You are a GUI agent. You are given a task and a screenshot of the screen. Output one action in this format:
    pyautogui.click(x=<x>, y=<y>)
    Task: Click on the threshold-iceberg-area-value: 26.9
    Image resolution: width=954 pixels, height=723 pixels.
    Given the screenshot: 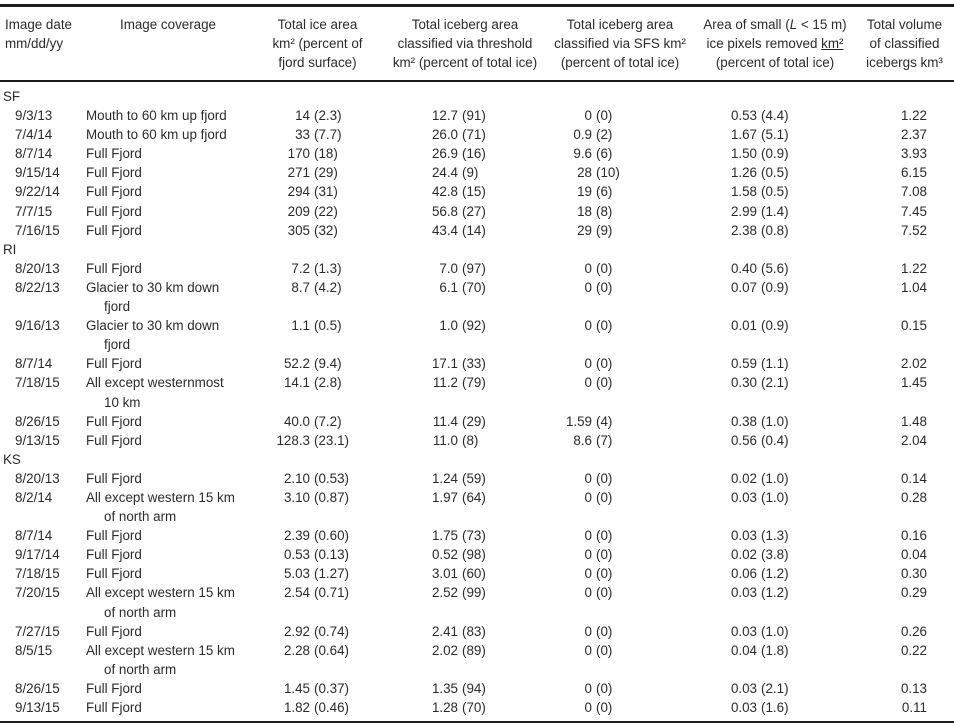 What is the action you would take?
    pyautogui.click(x=444, y=154)
    